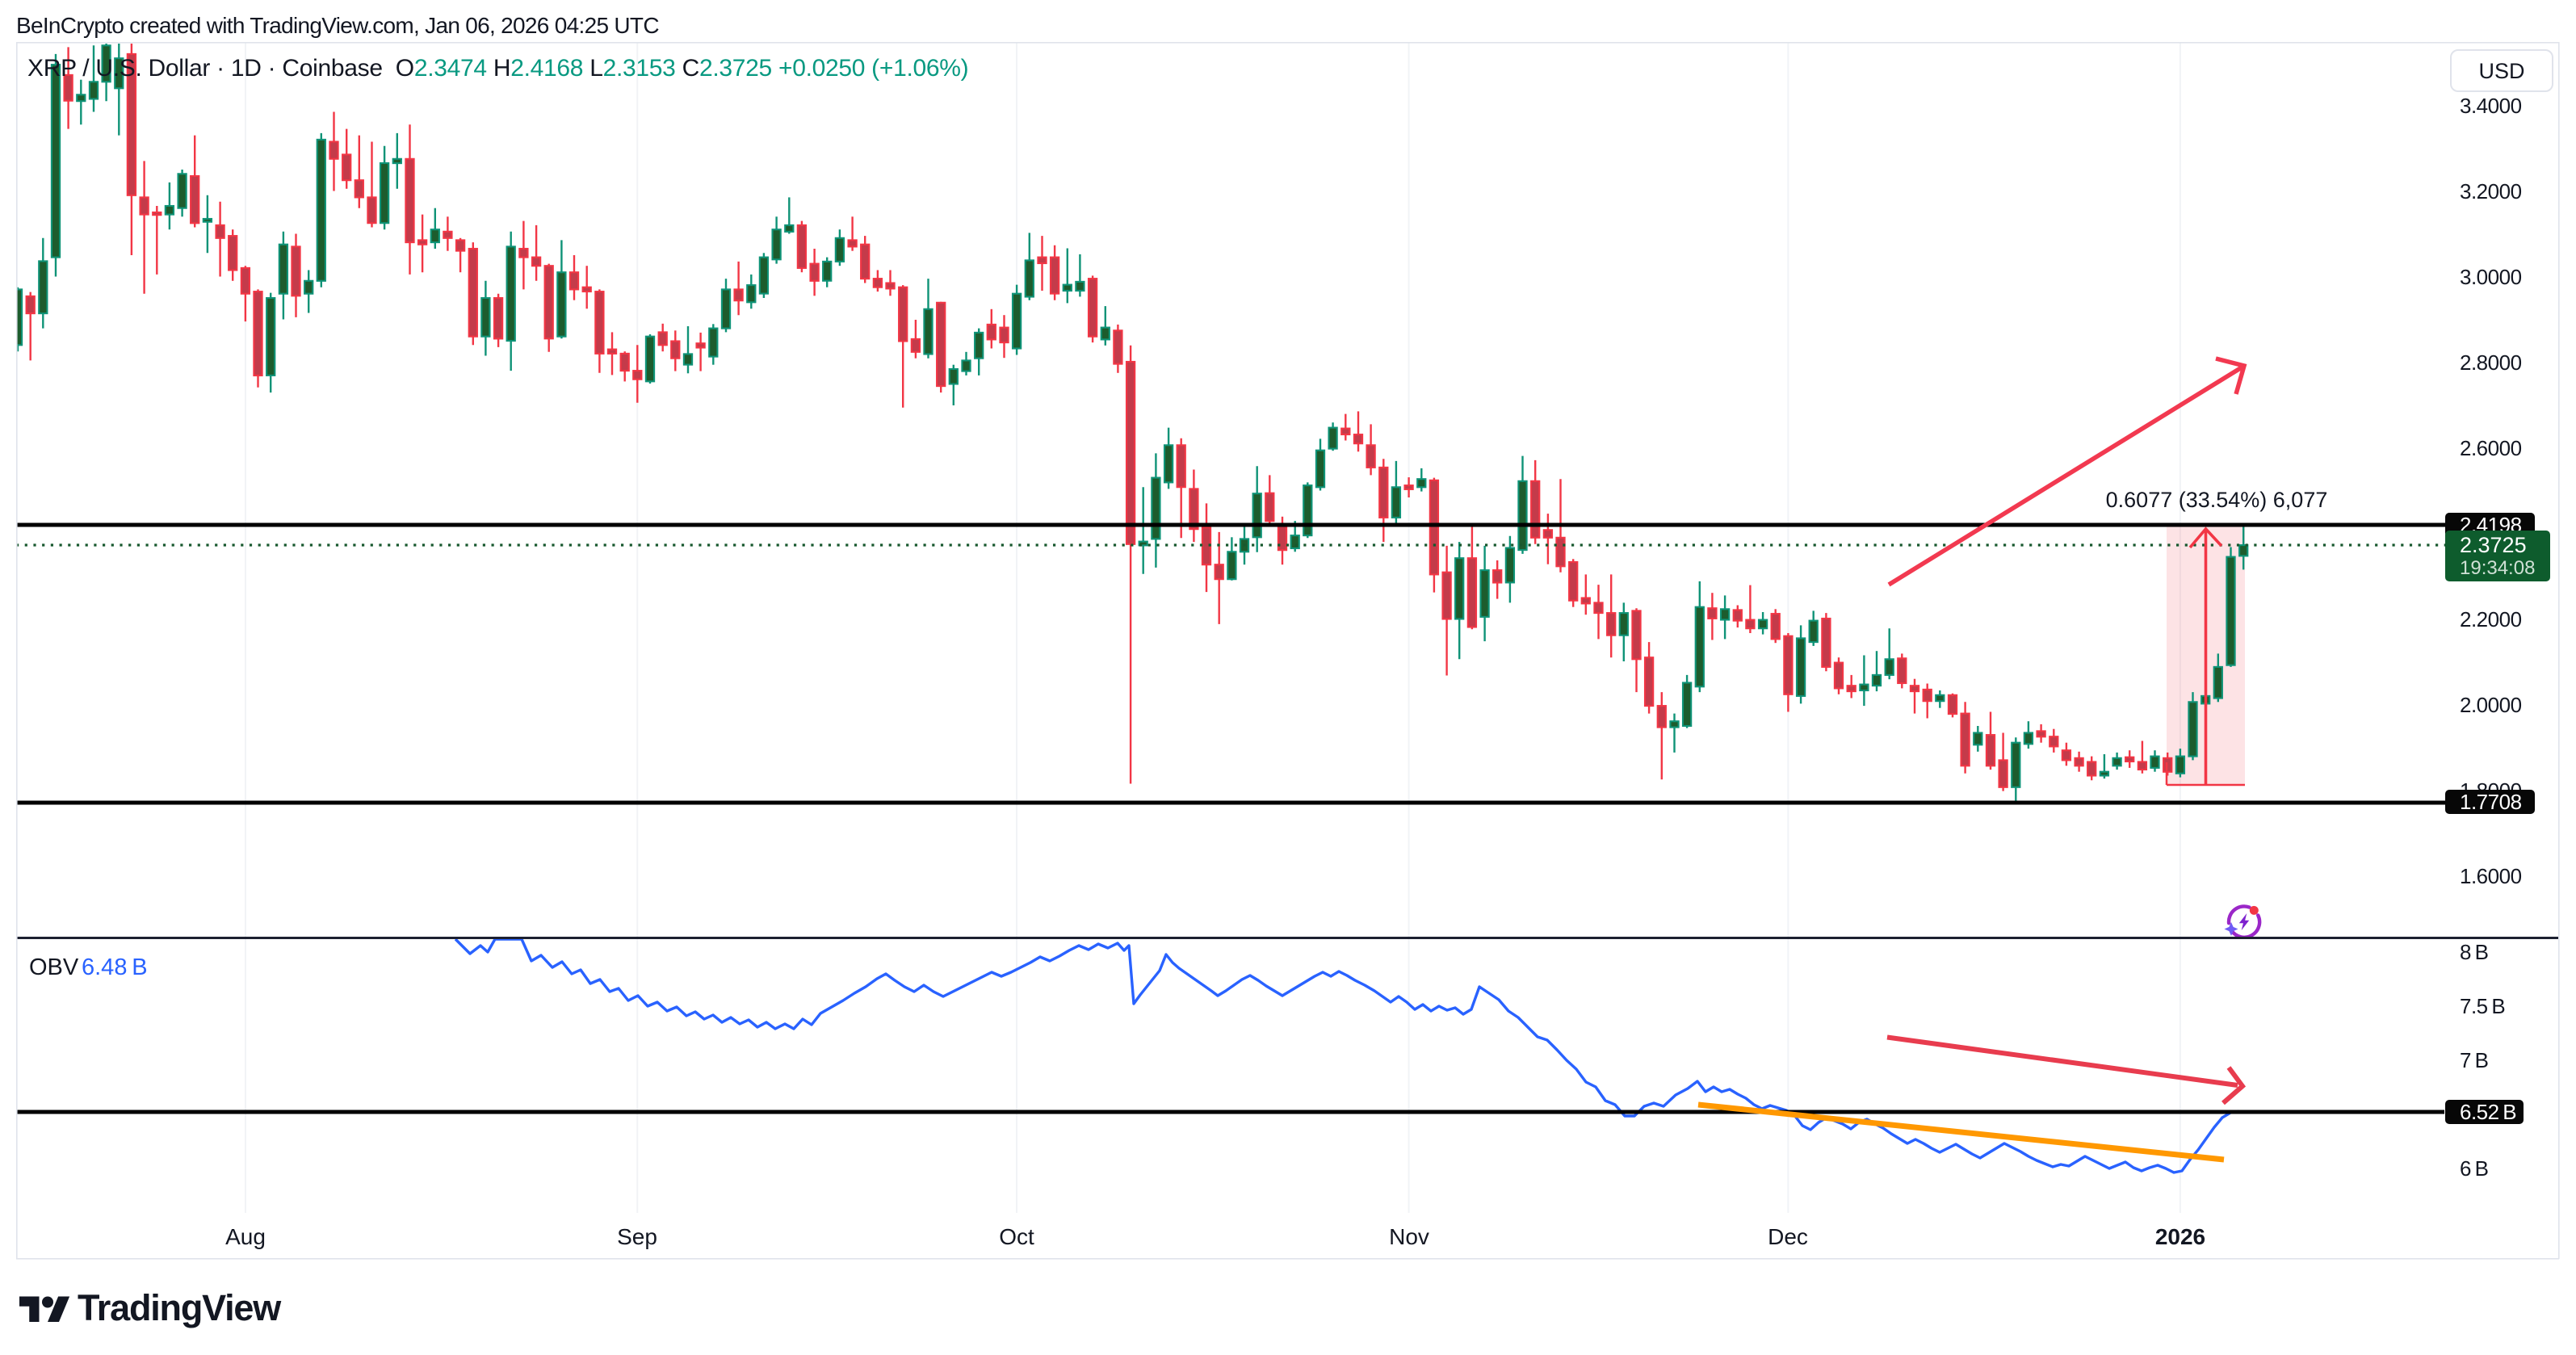 The height and width of the screenshot is (1355, 2576). What do you see at coordinates (2493, 545) in the screenshot?
I see `svg-text: 2.3725` at bounding box center [2493, 545].